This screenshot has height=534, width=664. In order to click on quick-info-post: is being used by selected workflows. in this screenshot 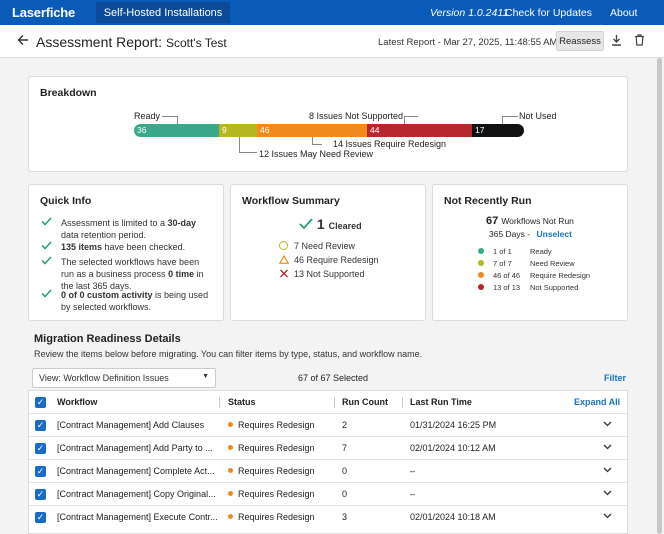, I will do `click(135, 301)`.